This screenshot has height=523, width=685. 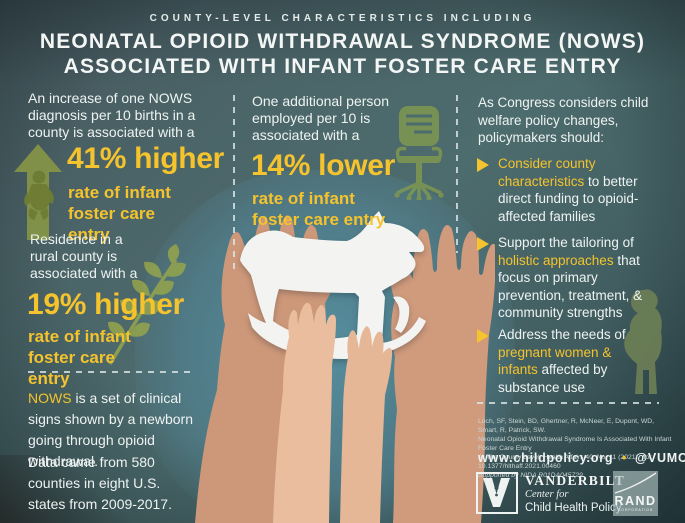 I want to click on vertical-dashed-divider-right, so click(x=457, y=174).